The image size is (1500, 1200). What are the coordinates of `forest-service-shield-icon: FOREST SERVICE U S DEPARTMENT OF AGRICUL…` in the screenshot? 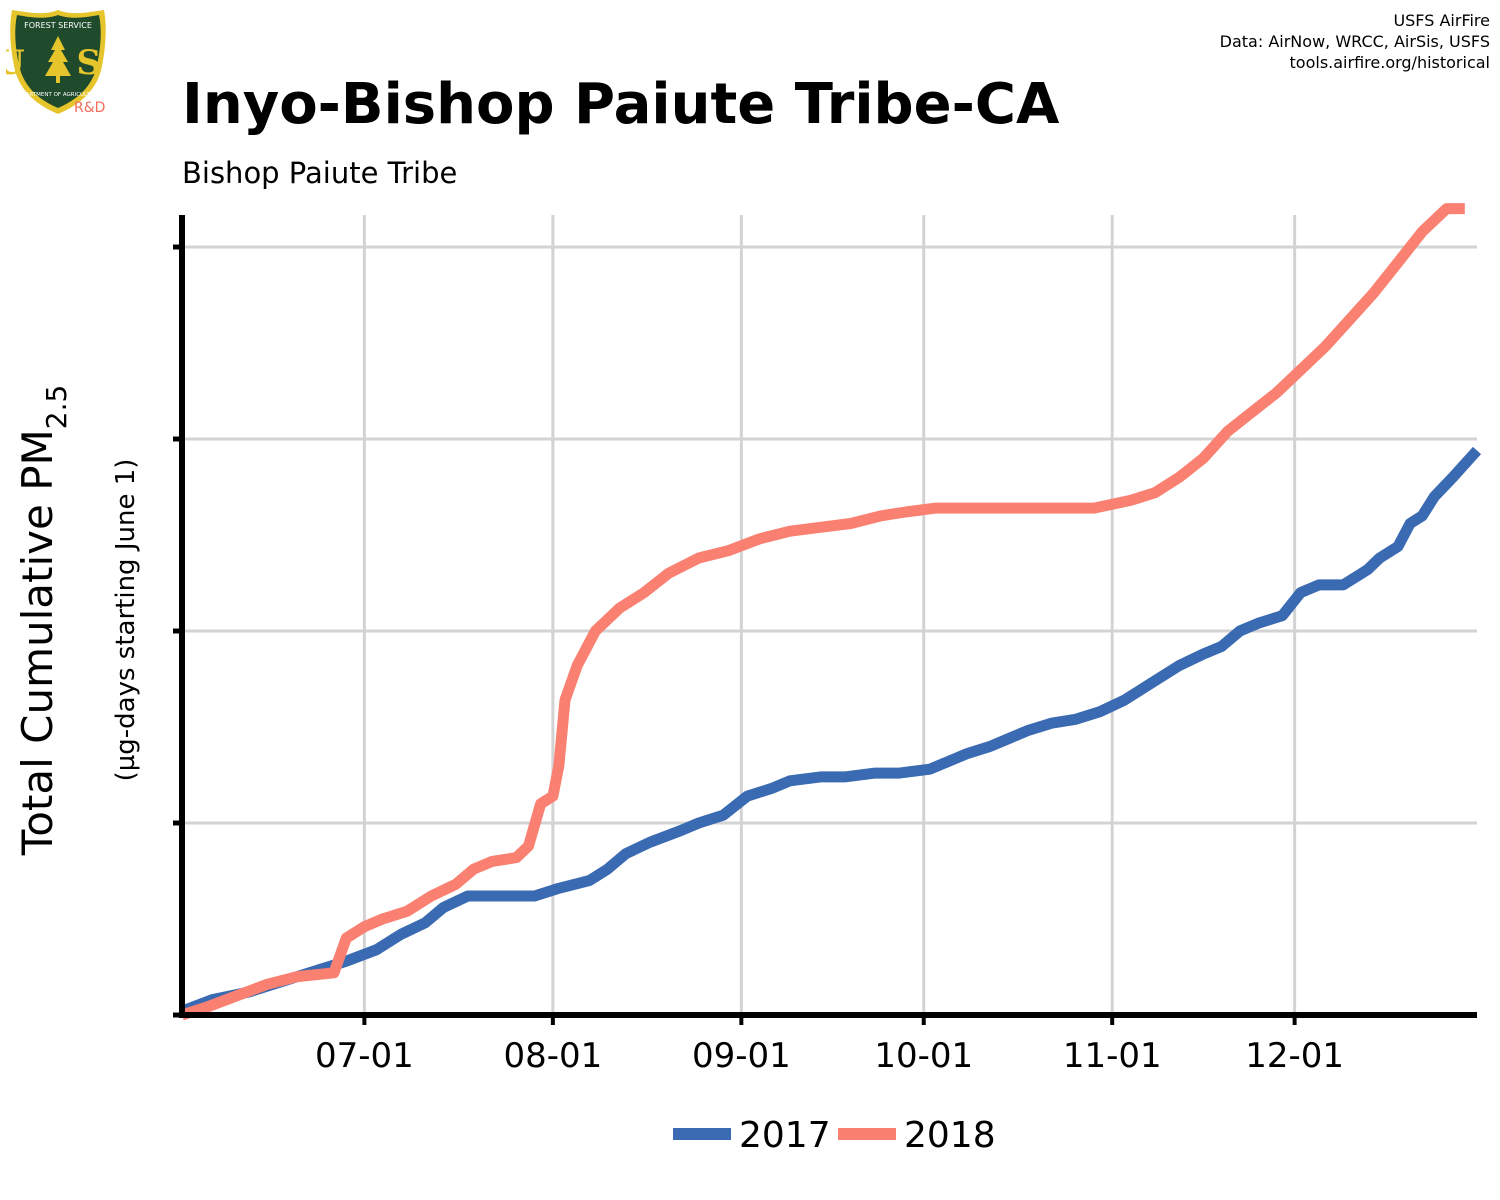 It's located at (55, 62).